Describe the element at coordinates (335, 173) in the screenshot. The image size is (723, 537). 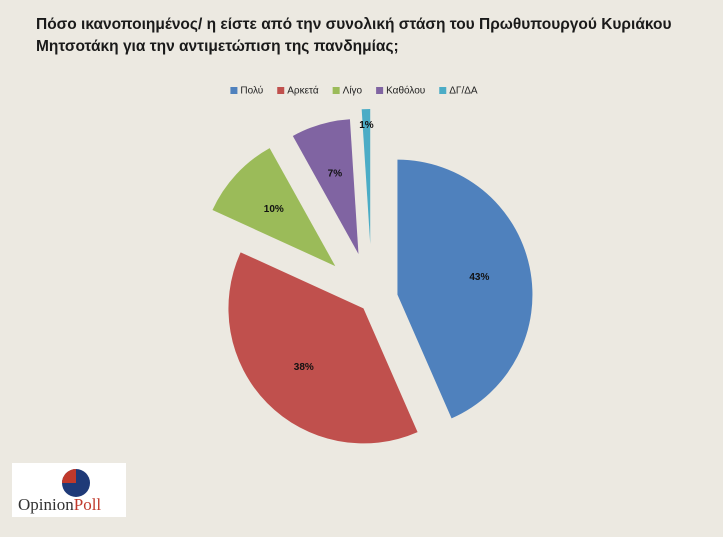
I see `data-label: 7%` at that location.